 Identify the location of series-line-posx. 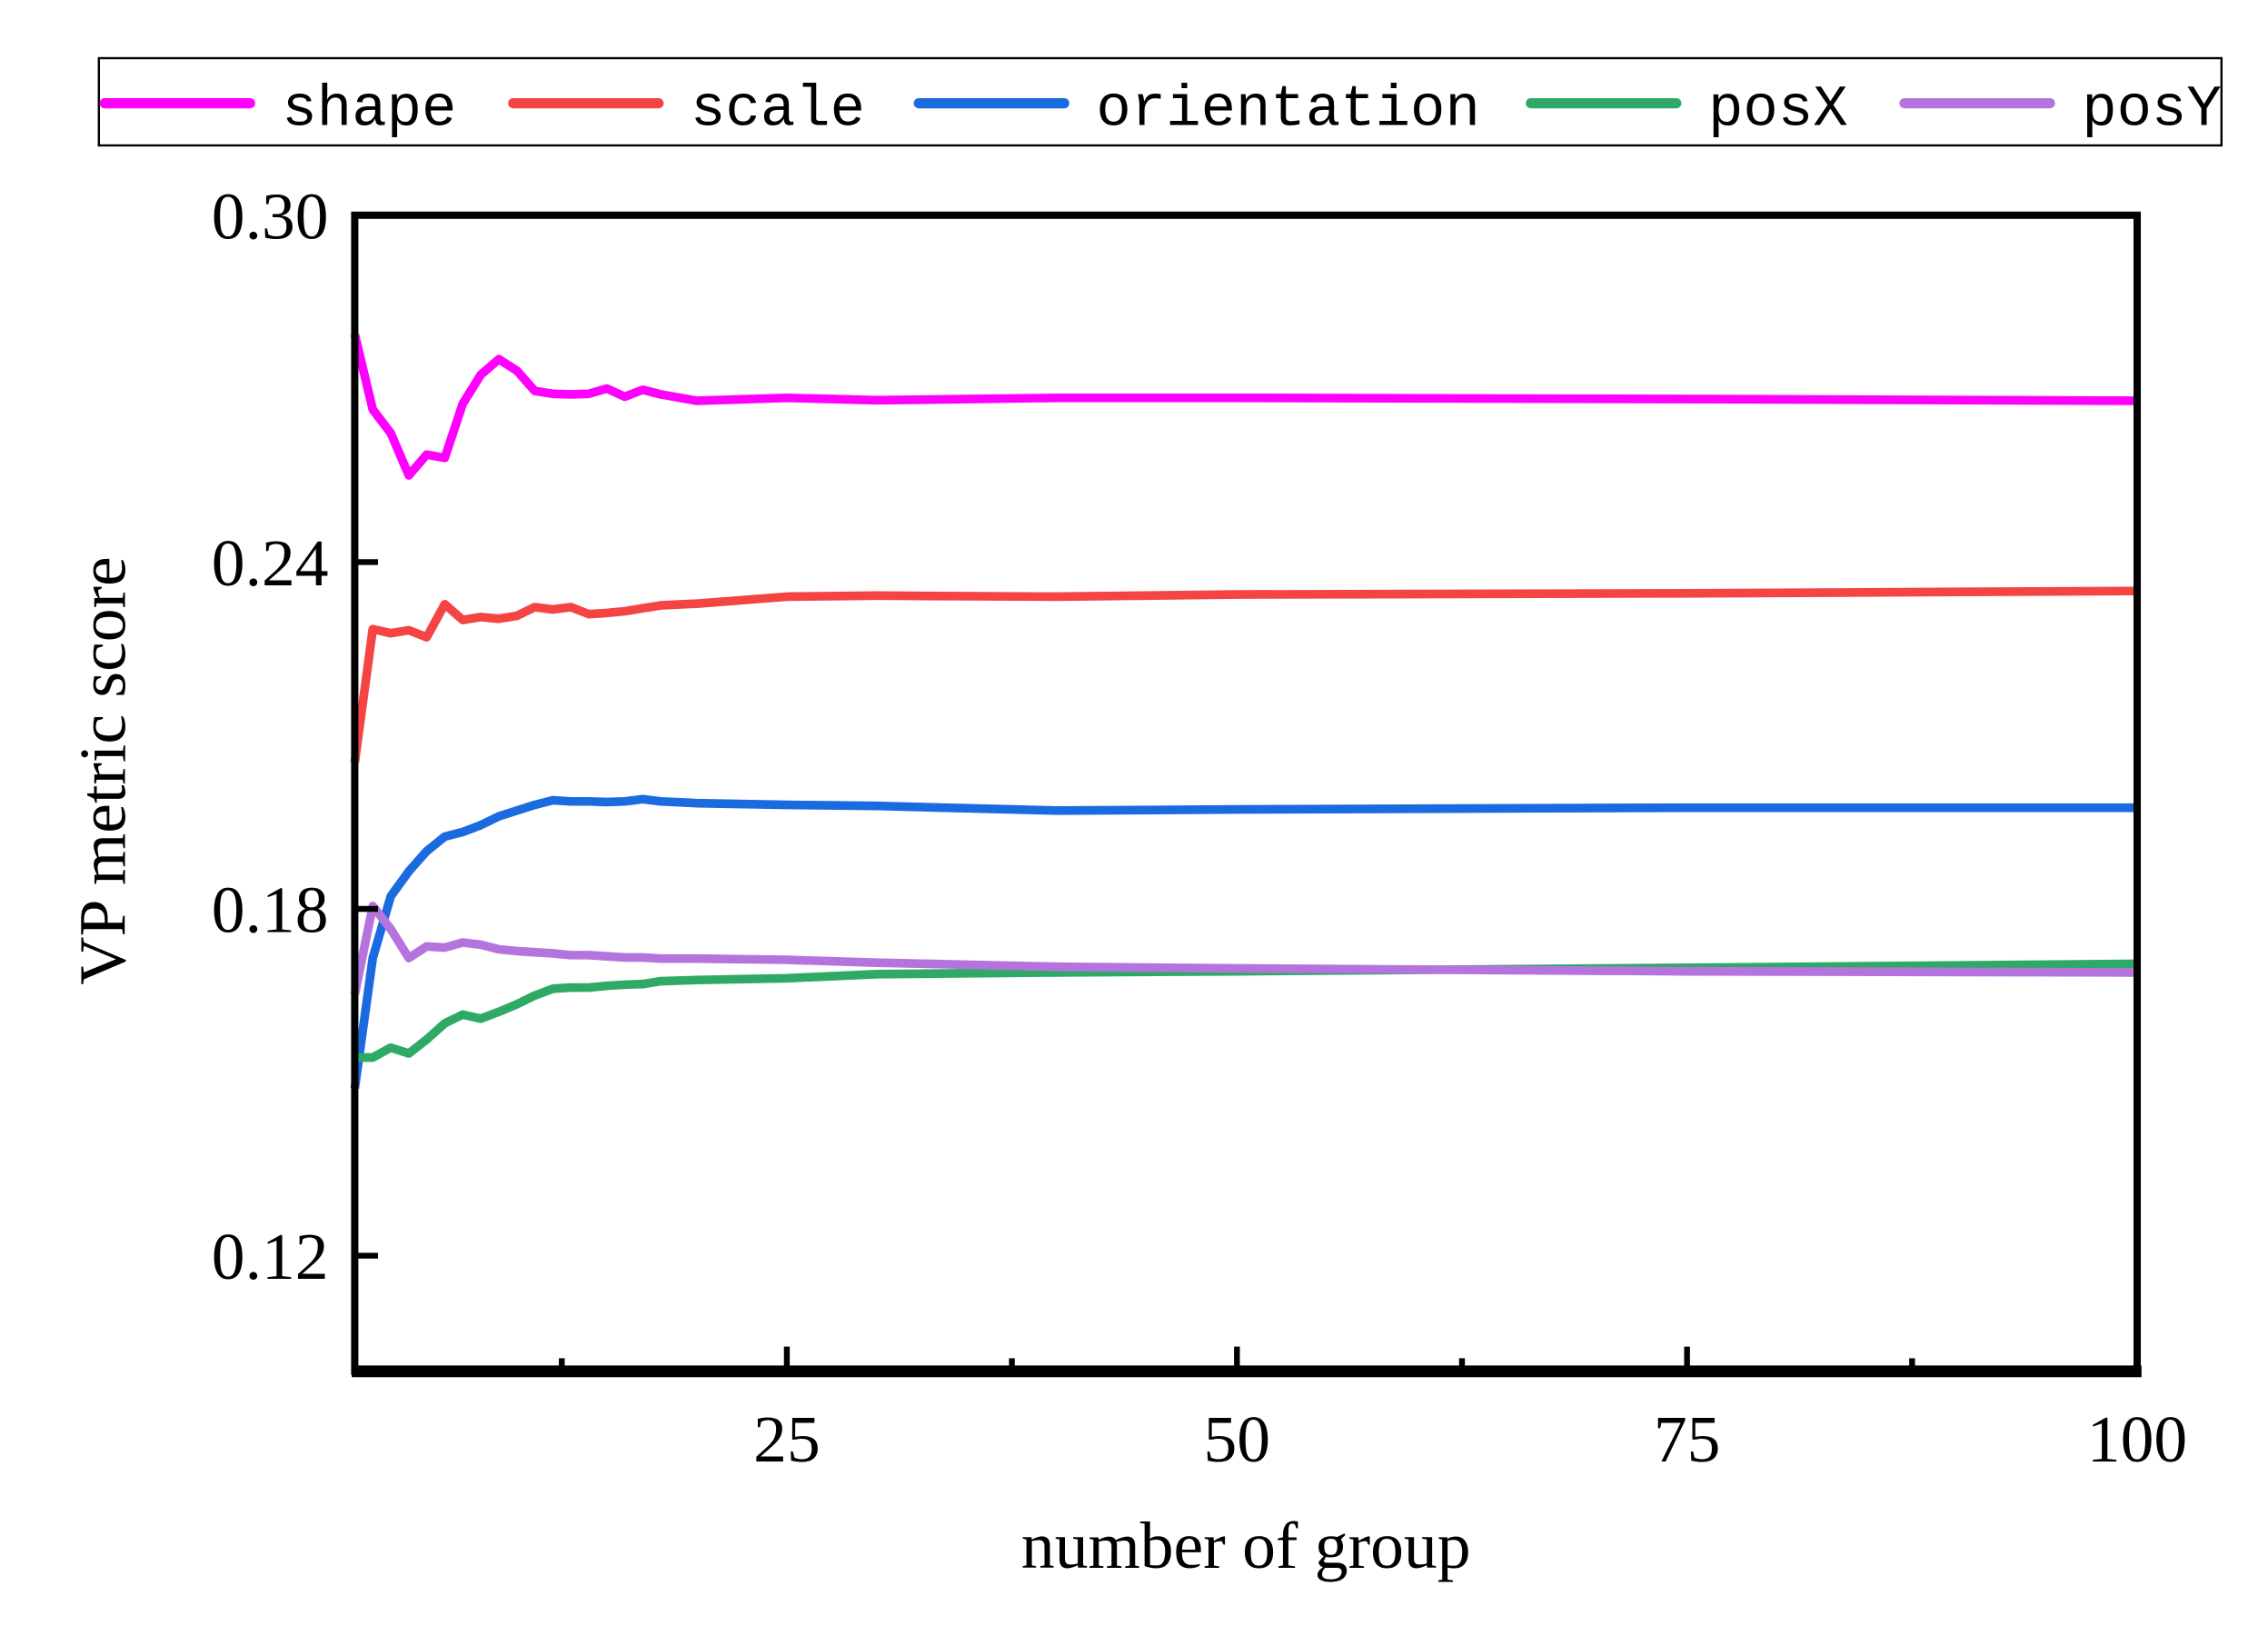
(1246, 1010).